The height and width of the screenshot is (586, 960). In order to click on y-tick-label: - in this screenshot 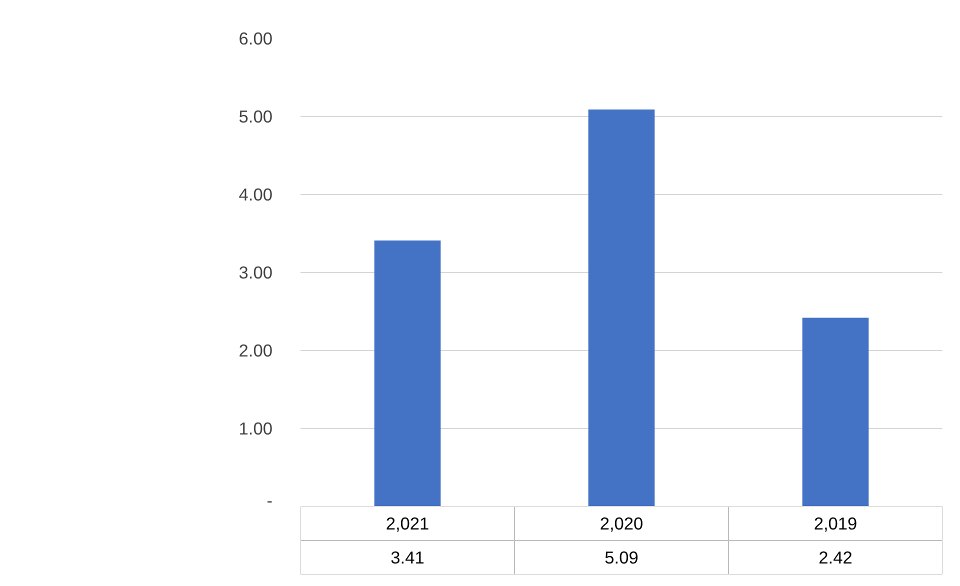, I will do `click(269, 500)`.